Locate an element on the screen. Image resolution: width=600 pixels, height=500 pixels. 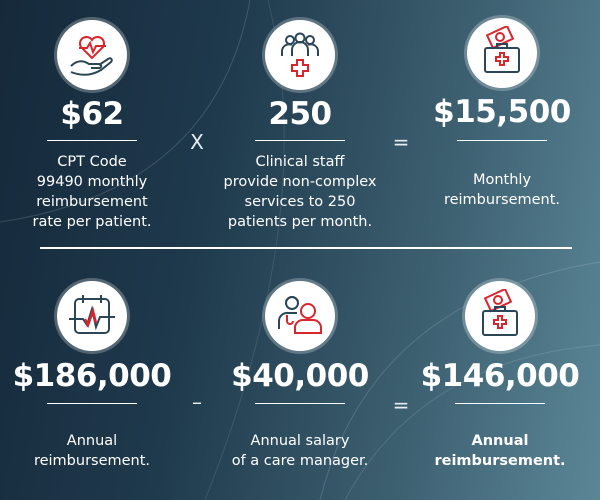
value-care-manager-salary: $40,000 is located at coordinates (300, 376).